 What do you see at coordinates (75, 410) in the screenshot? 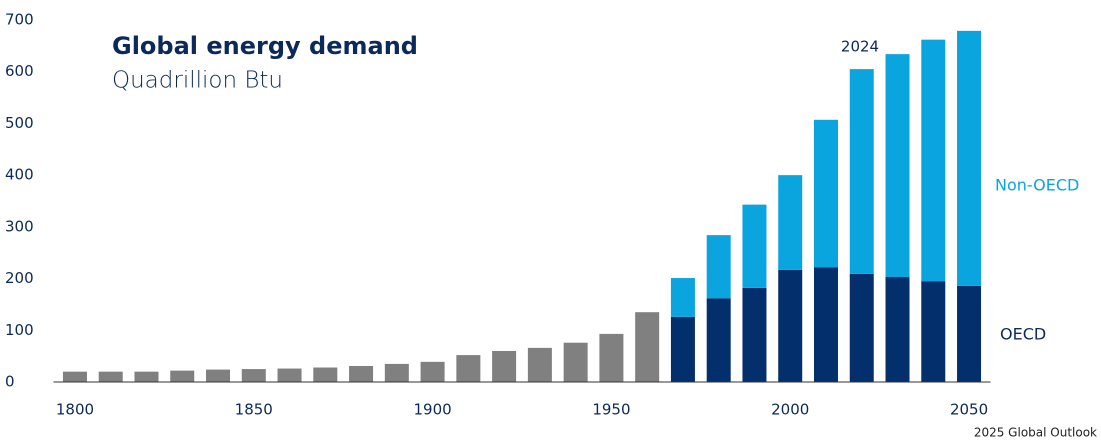
I see `x-tick-label: 1800` at bounding box center [75, 410].